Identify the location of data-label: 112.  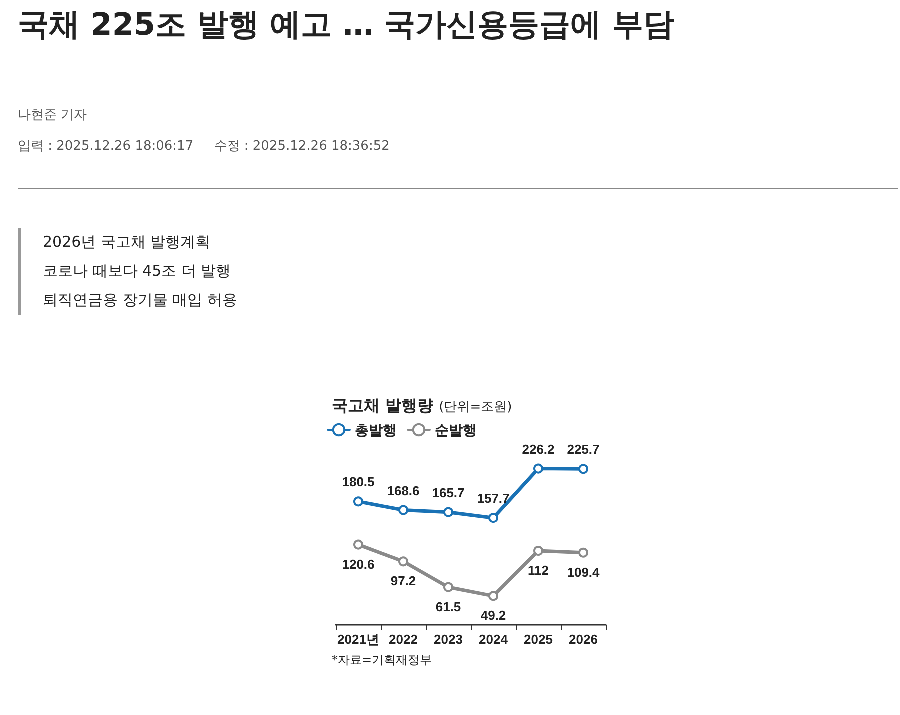
(538, 570).